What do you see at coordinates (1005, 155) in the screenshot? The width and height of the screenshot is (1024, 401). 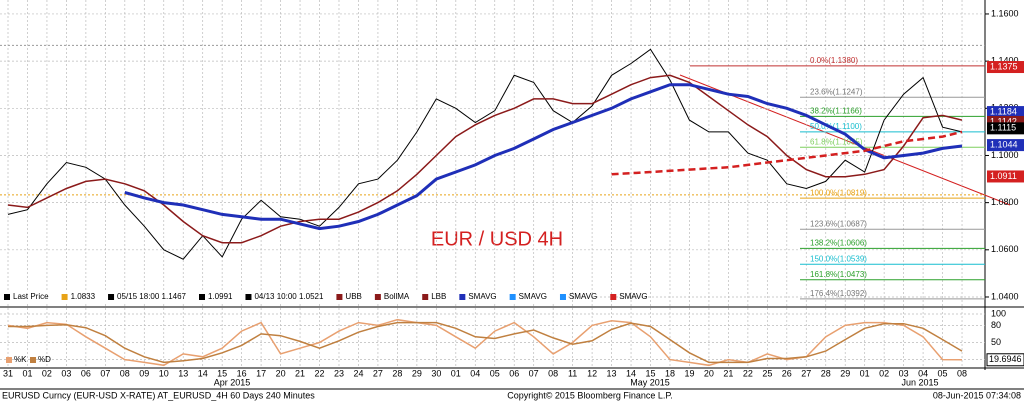 I see `y-tick-label: 1.1000` at bounding box center [1005, 155].